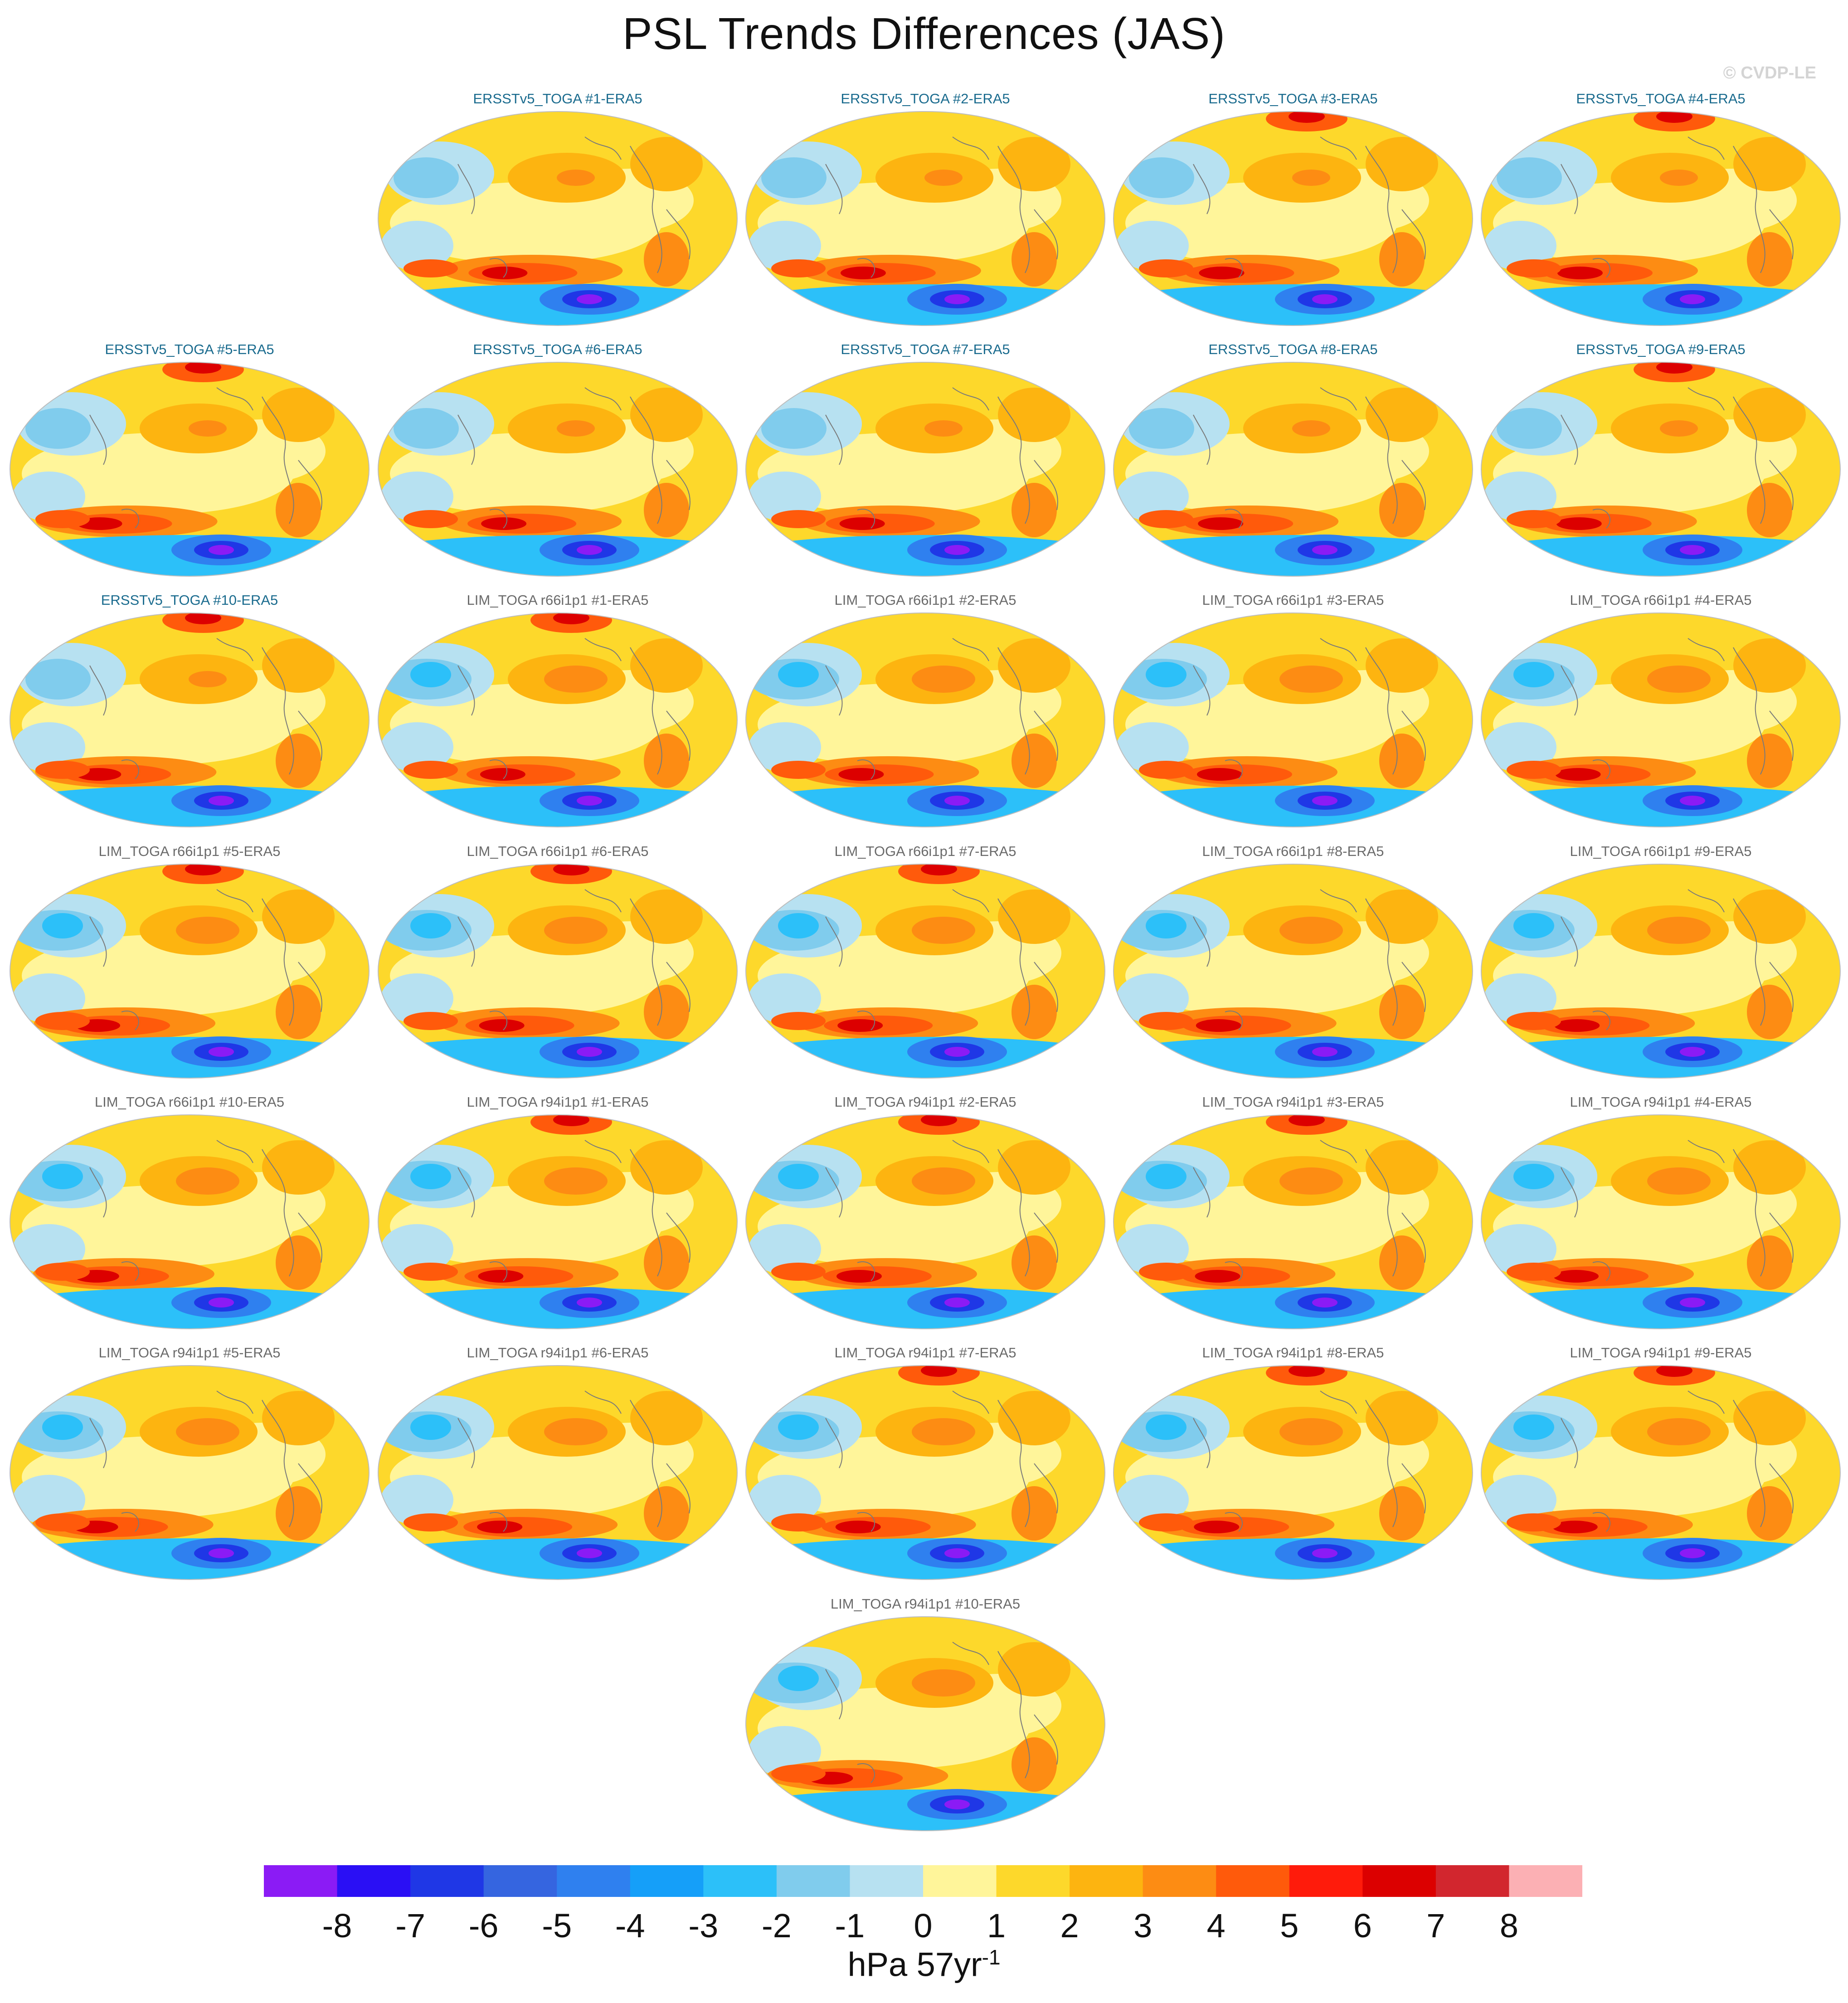 Image resolution: width=1848 pixels, height=2003 pixels. What do you see at coordinates (1362, 1926) in the screenshot?
I see `colorbar-tick-label: 6` at bounding box center [1362, 1926].